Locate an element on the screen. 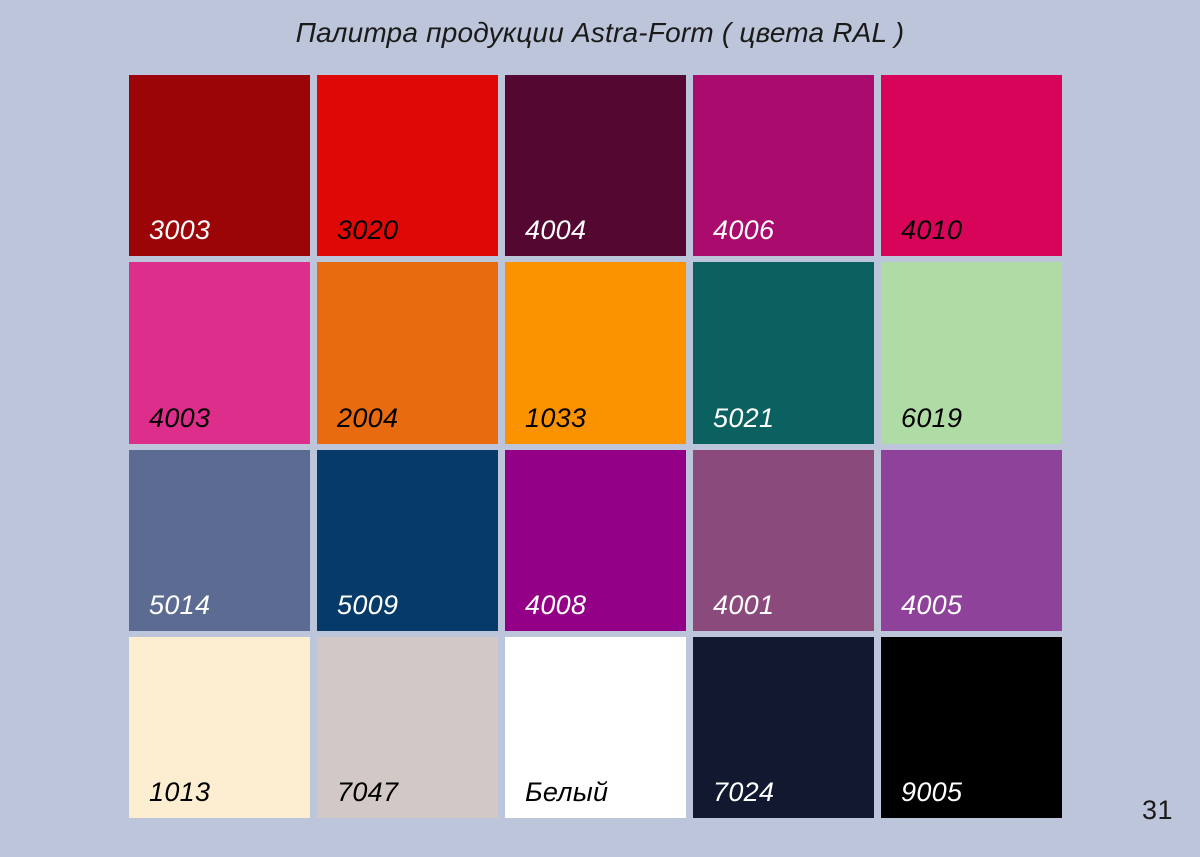 Image resolution: width=1200 pixels, height=857 pixels. color-swatch-label: 7024 is located at coordinates (744, 792).